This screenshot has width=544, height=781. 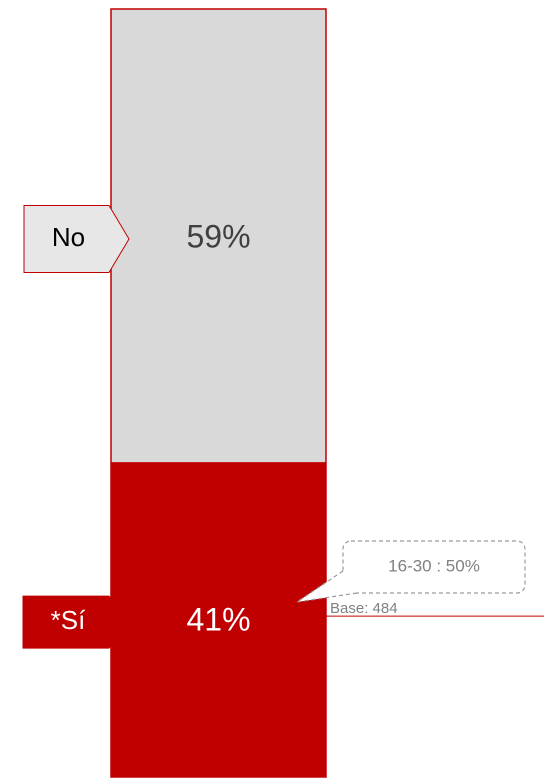 I want to click on callout-box, so click(x=434, y=567).